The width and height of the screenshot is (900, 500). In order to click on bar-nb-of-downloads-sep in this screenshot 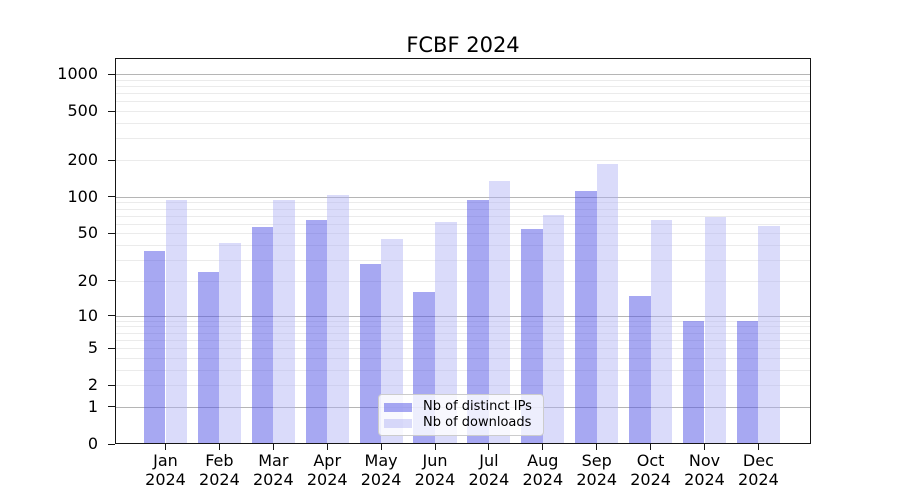, I will do `click(607, 303)`.